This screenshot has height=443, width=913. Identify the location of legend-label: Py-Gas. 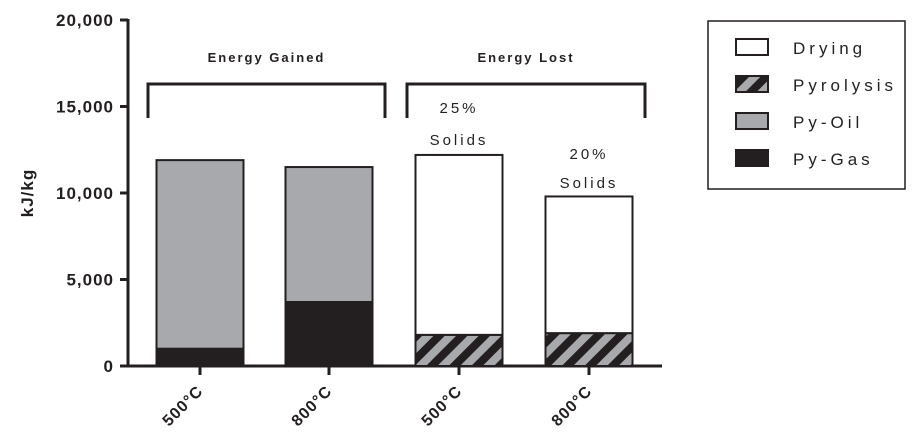
(833, 159).